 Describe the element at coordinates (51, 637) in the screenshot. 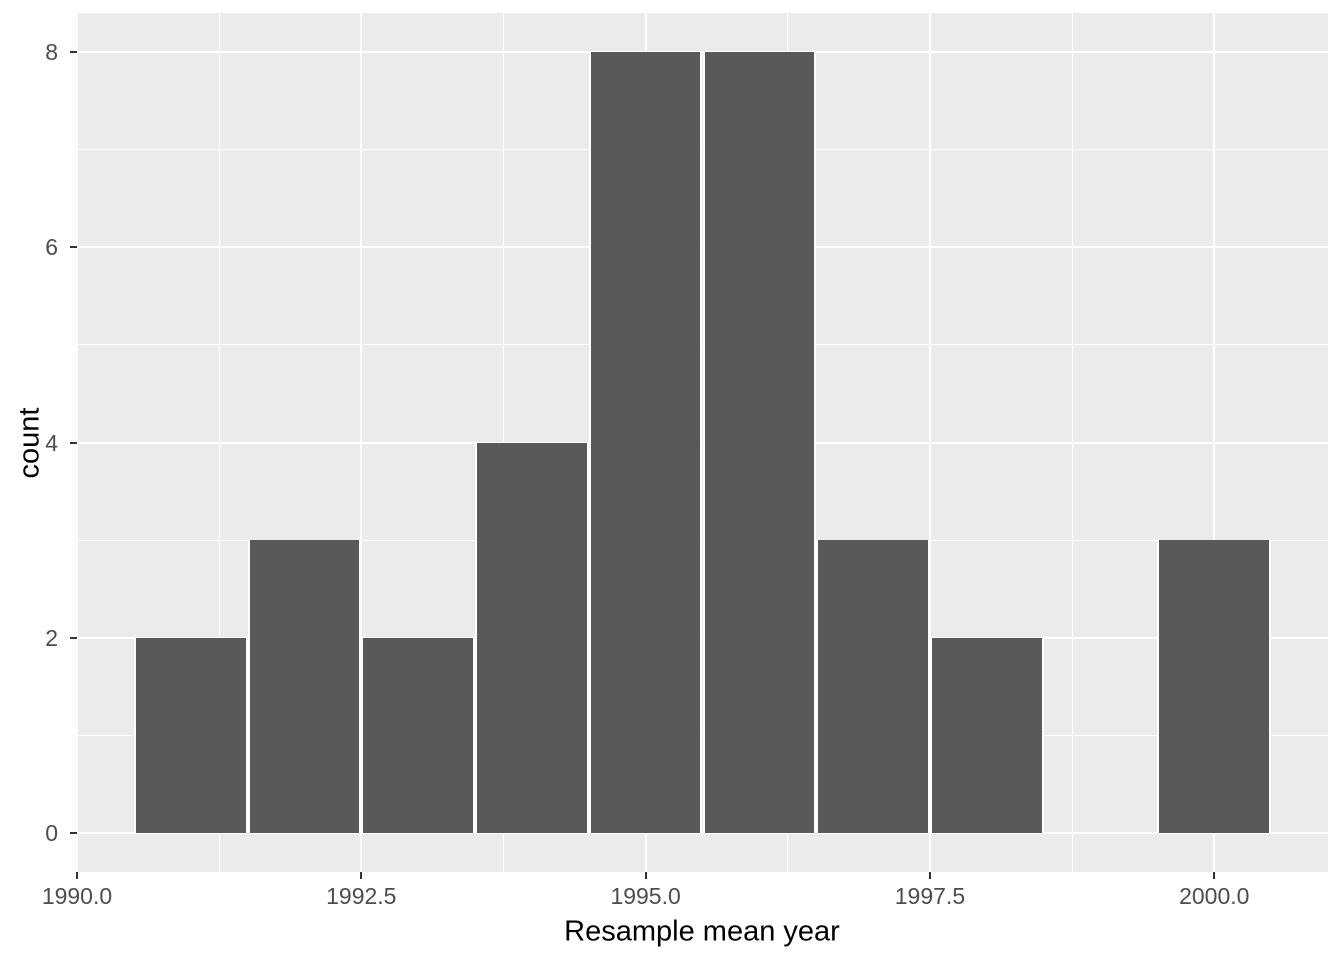

I see `y-tick-label: 2` at that location.